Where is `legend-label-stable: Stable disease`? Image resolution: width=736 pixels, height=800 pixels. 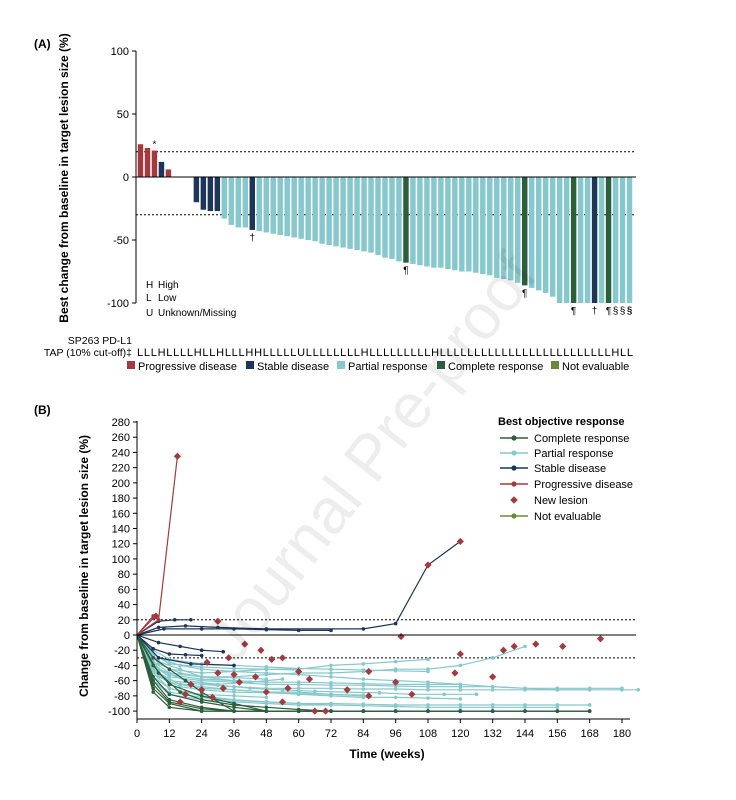 legend-label-stable: Stable disease is located at coordinates (293, 367).